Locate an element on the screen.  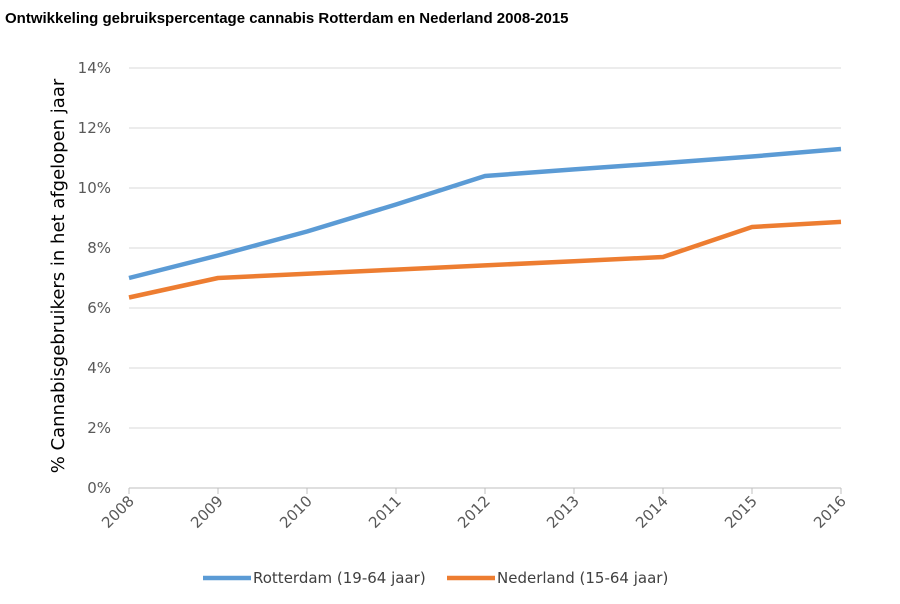
y-tick-label: 10% is located at coordinates (94, 188).